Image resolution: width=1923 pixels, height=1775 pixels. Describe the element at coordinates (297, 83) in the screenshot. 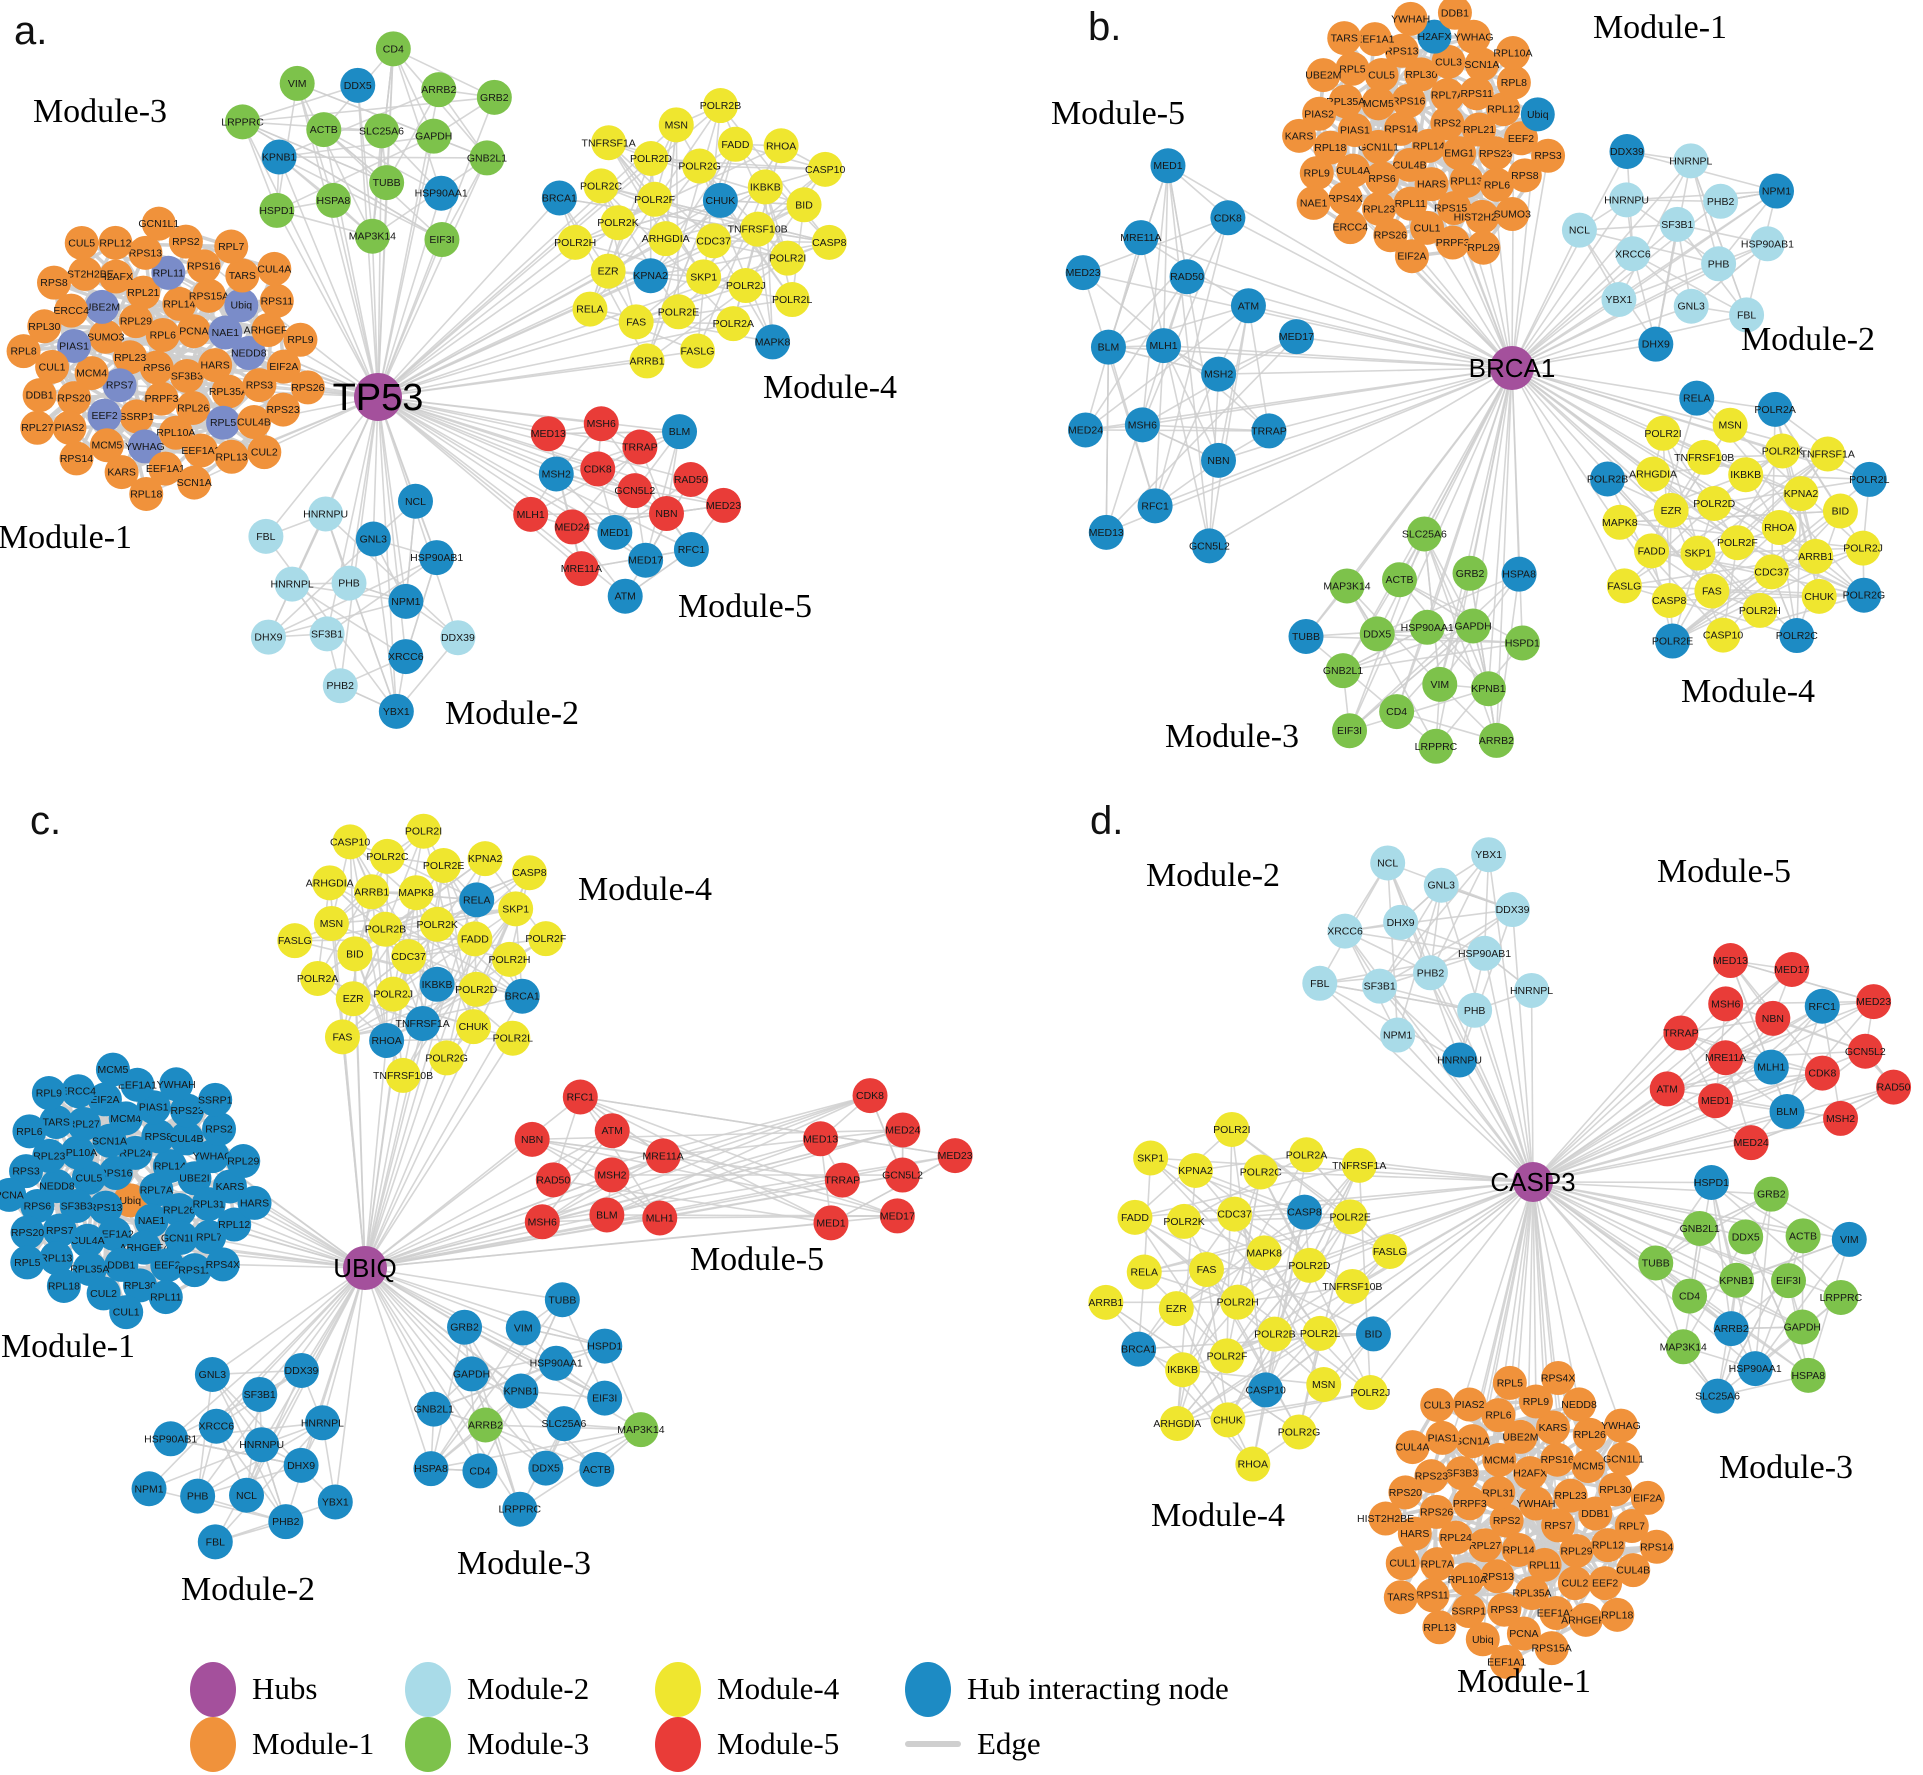

I see `node-vim: VIM` at that location.